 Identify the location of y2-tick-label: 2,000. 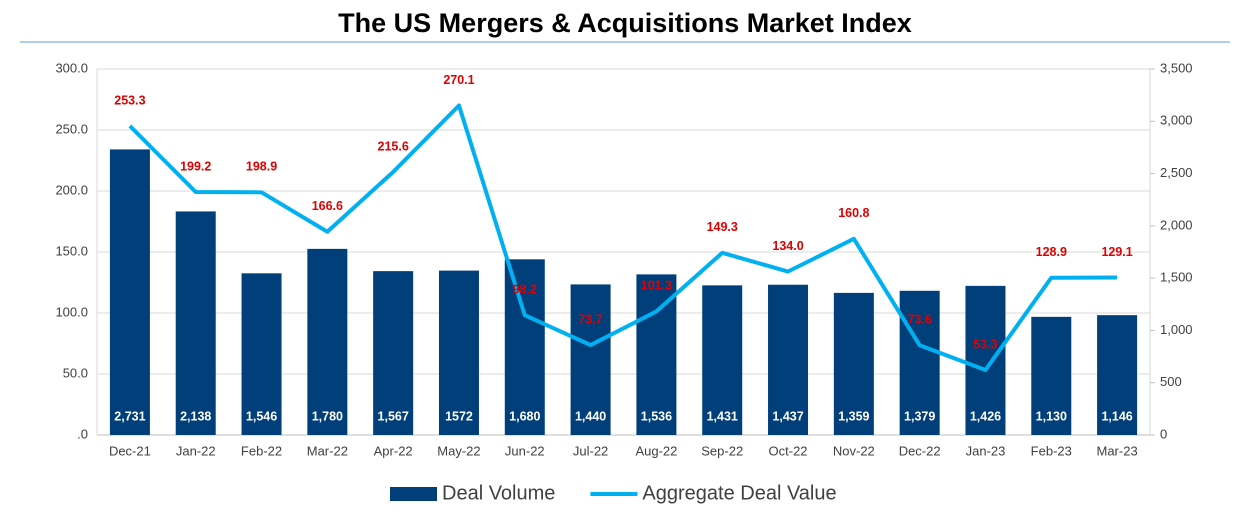
(1176, 224).